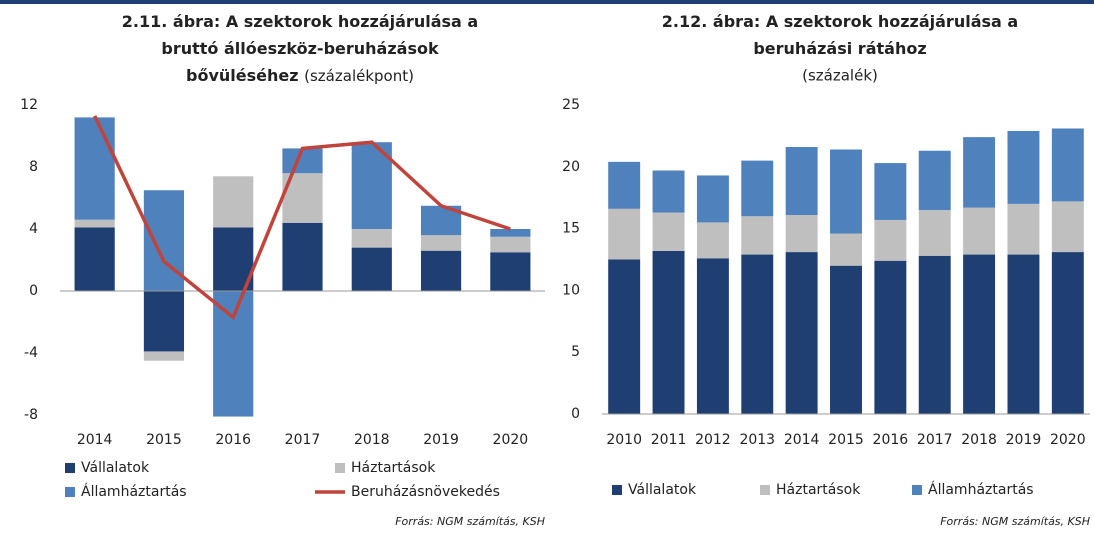 The width and height of the screenshot is (1094, 538). What do you see at coordinates (840, 76) in the screenshot?
I see `chart-subtitle: (százalék)` at bounding box center [840, 76].